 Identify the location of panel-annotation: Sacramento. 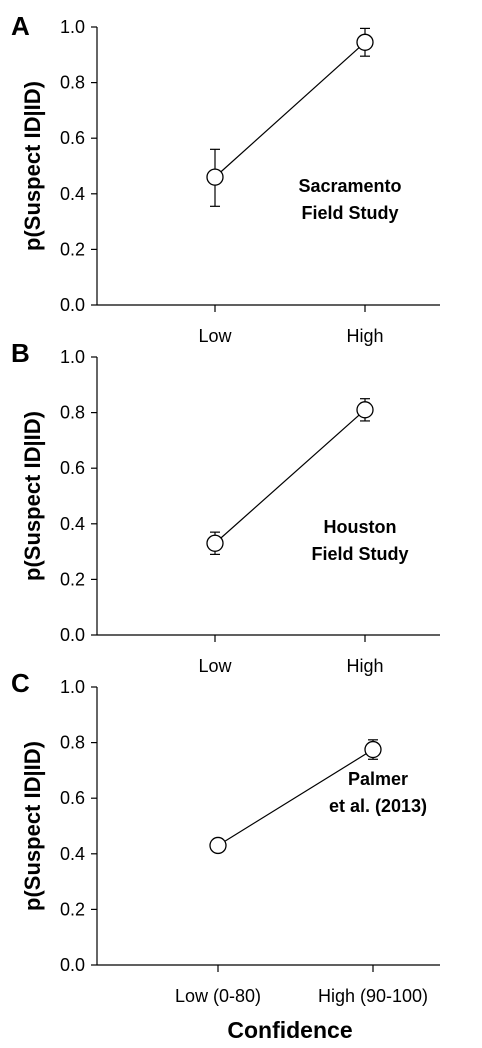
(349, 186).